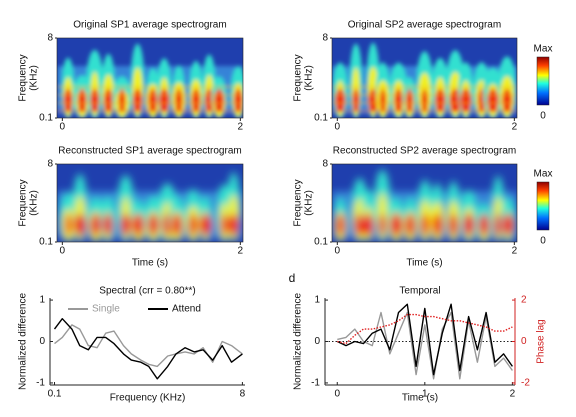 Image resolution: width=576 pixels, height=417 pixels. I want to click on y-axis-label: Normalized difference, so click(298, 342).